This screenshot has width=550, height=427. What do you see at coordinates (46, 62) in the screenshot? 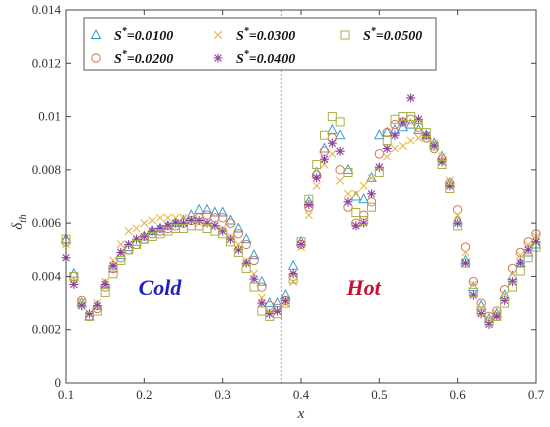
I see `y-tick-label: 0.012` at bounding box center [46, 62].